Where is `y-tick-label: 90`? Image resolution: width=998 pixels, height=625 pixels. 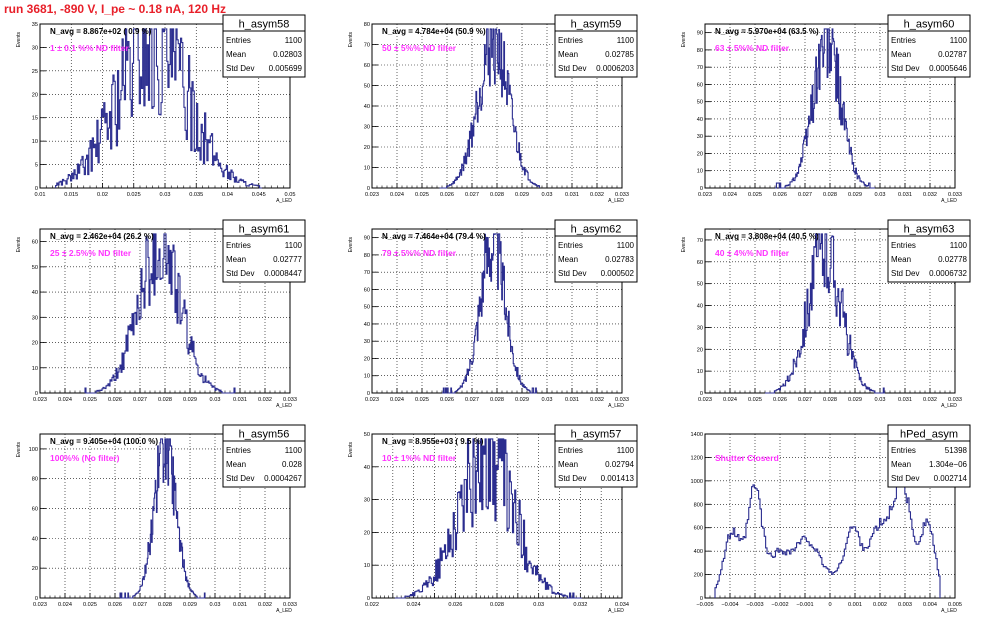 y-tick-label: 90 is located at coordinates (700, 34).